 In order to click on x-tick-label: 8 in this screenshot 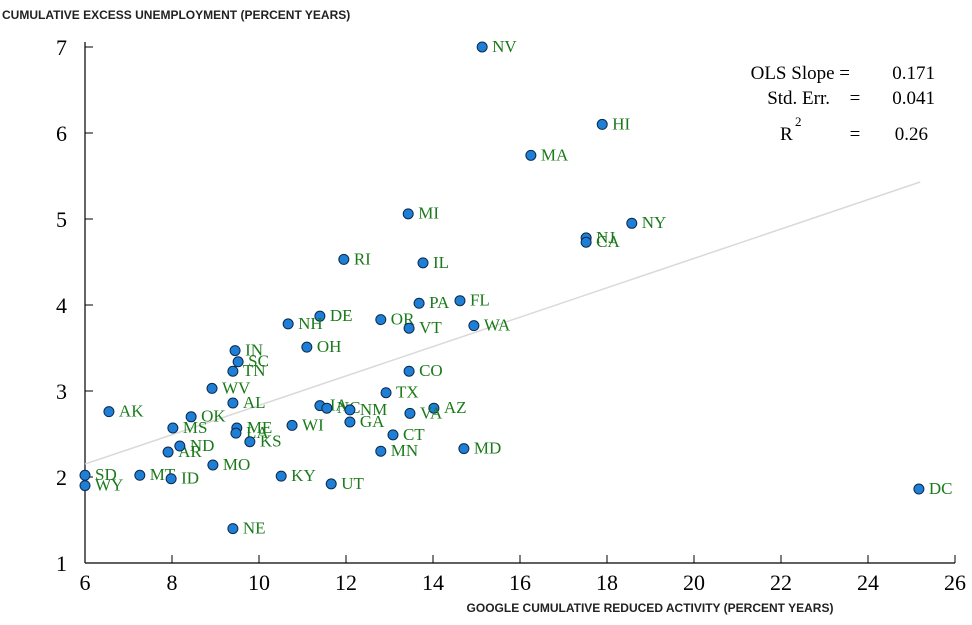, I will do `click(172, 582)`.